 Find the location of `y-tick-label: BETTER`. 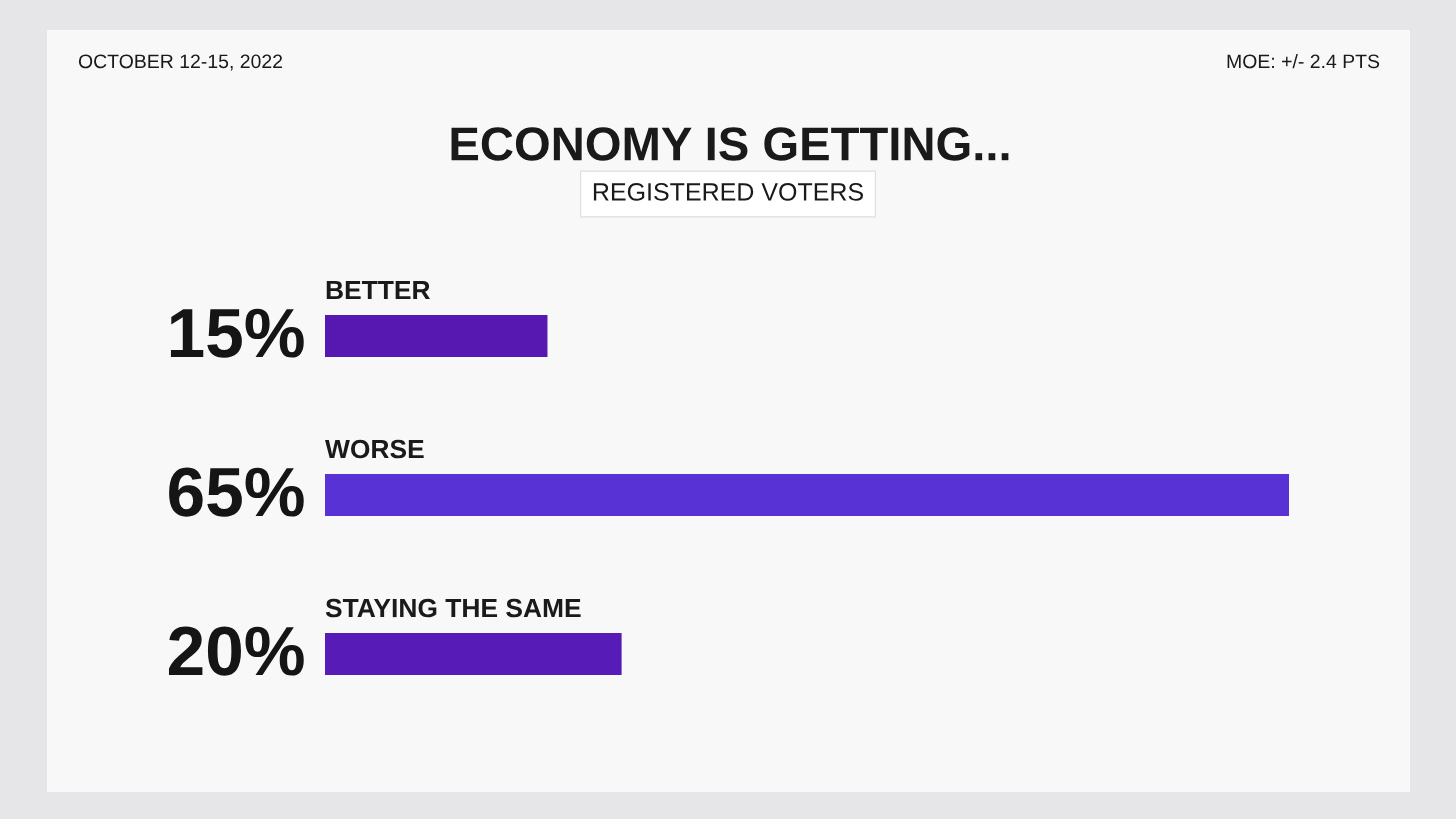

y-tick-label: BETTER is located at coordinates (378, 290).